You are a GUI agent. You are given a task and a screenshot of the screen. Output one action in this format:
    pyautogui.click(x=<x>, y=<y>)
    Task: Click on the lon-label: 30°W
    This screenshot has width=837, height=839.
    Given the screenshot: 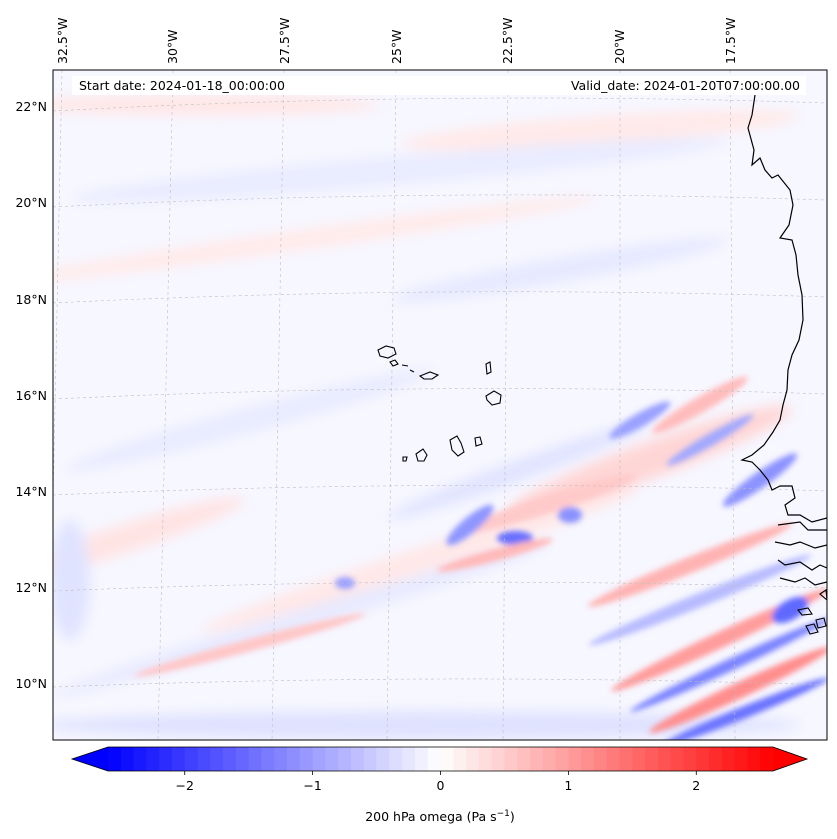 What is the action you would take?
    pyautogui.click(x=172, y=46)
    